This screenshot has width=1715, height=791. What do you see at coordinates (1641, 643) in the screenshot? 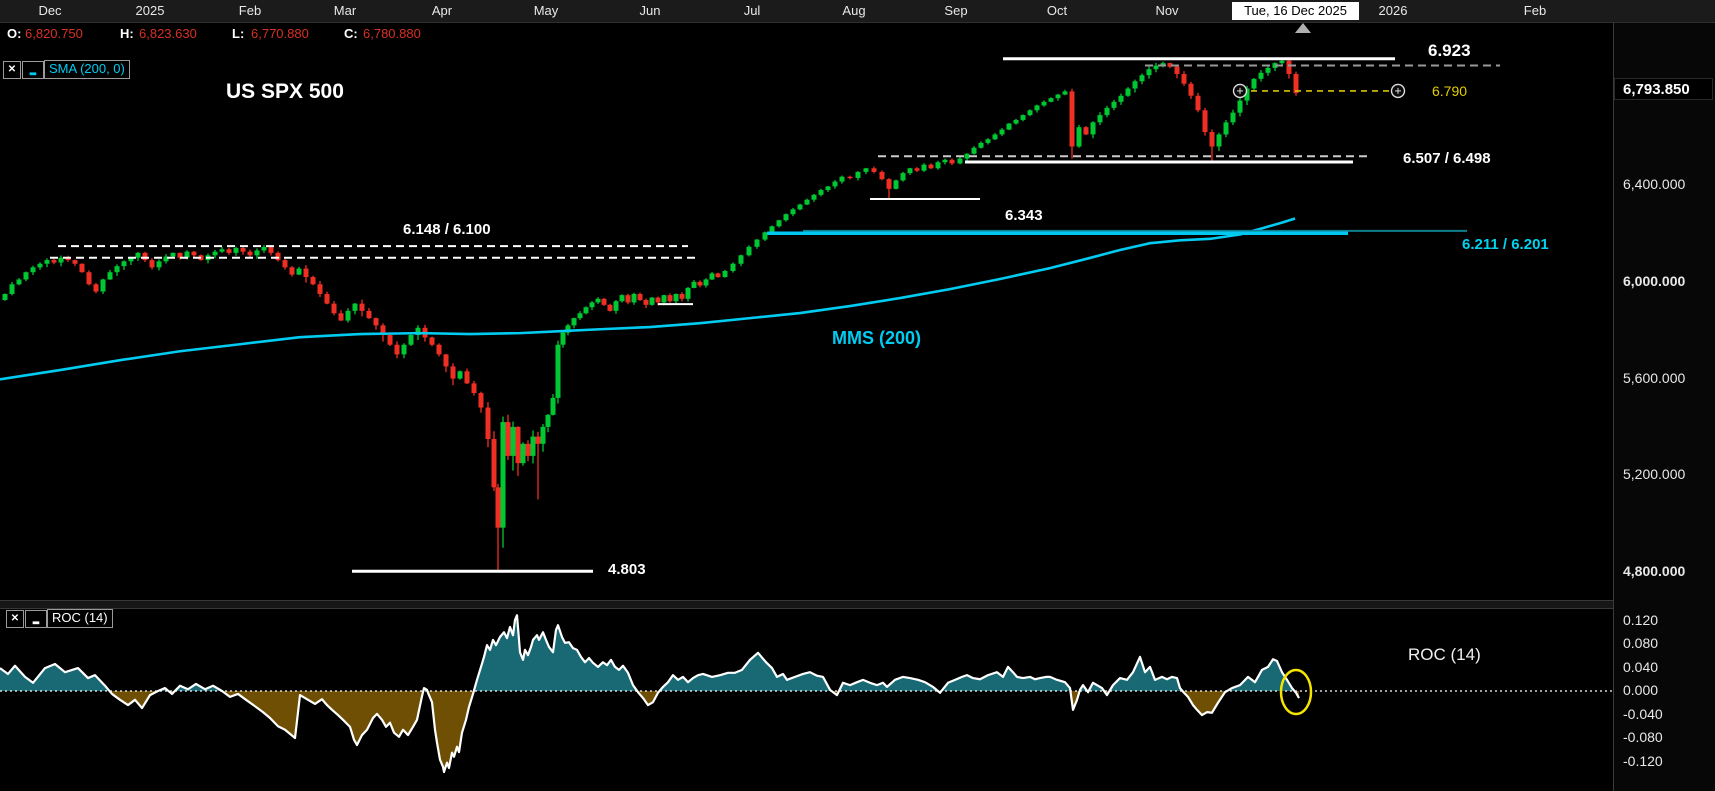
I see `roc-axis-tick: 0.080` at bounding box center [1641, 643].